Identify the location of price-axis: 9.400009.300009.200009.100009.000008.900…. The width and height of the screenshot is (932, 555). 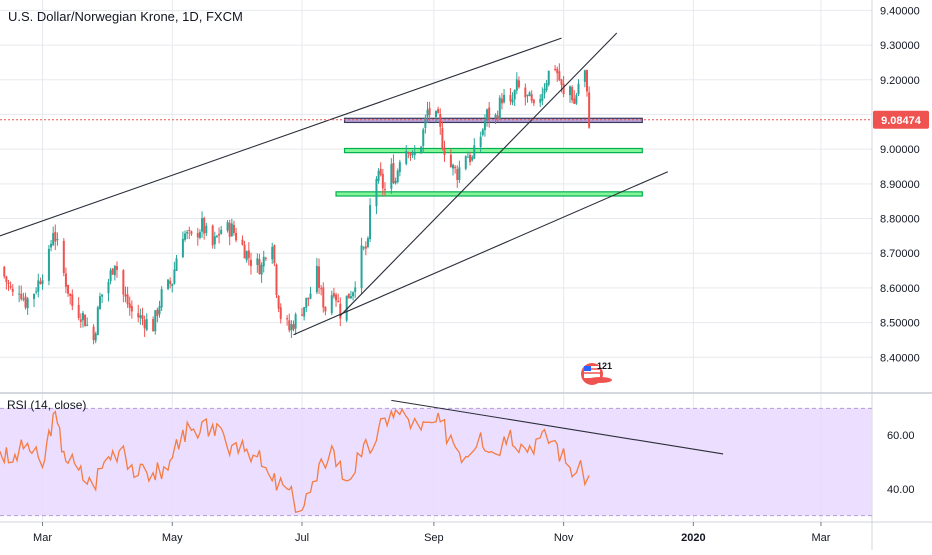
(900, 184).